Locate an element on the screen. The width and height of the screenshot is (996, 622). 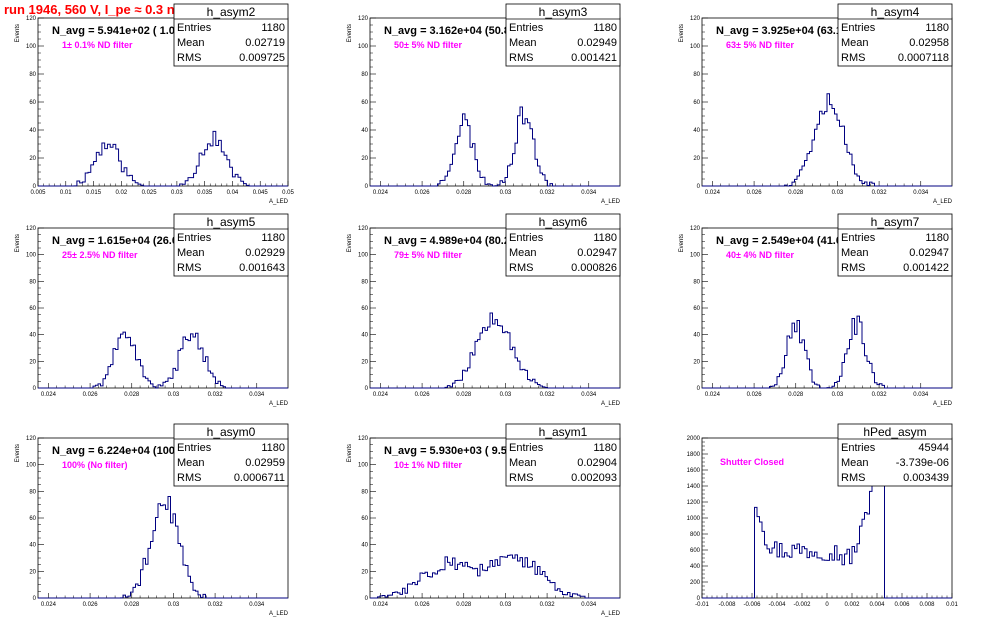
histogram-name: h_asym1 is located at coordinates (563, 432).